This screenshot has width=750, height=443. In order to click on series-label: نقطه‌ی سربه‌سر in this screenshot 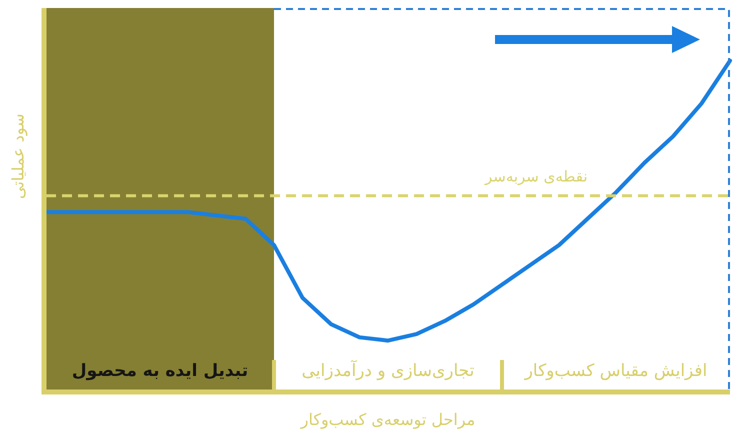, I will do `click(536, 177)`.